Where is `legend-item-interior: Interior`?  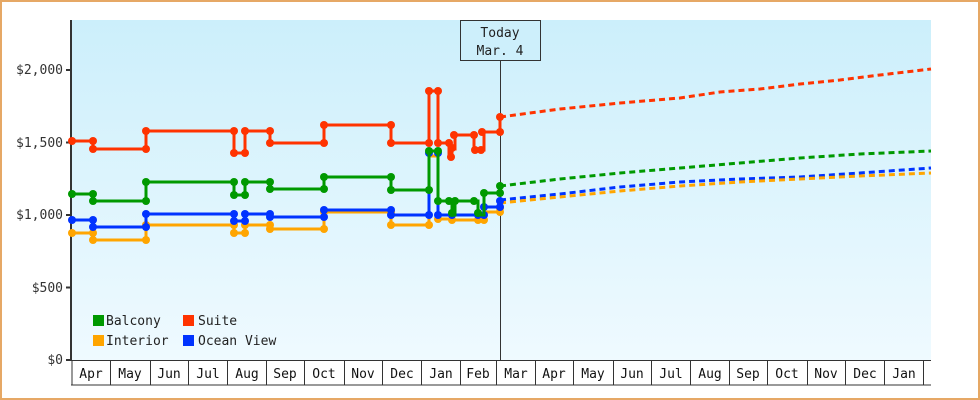
legend-item-interior: Interior is located at coordinates (131, 341).